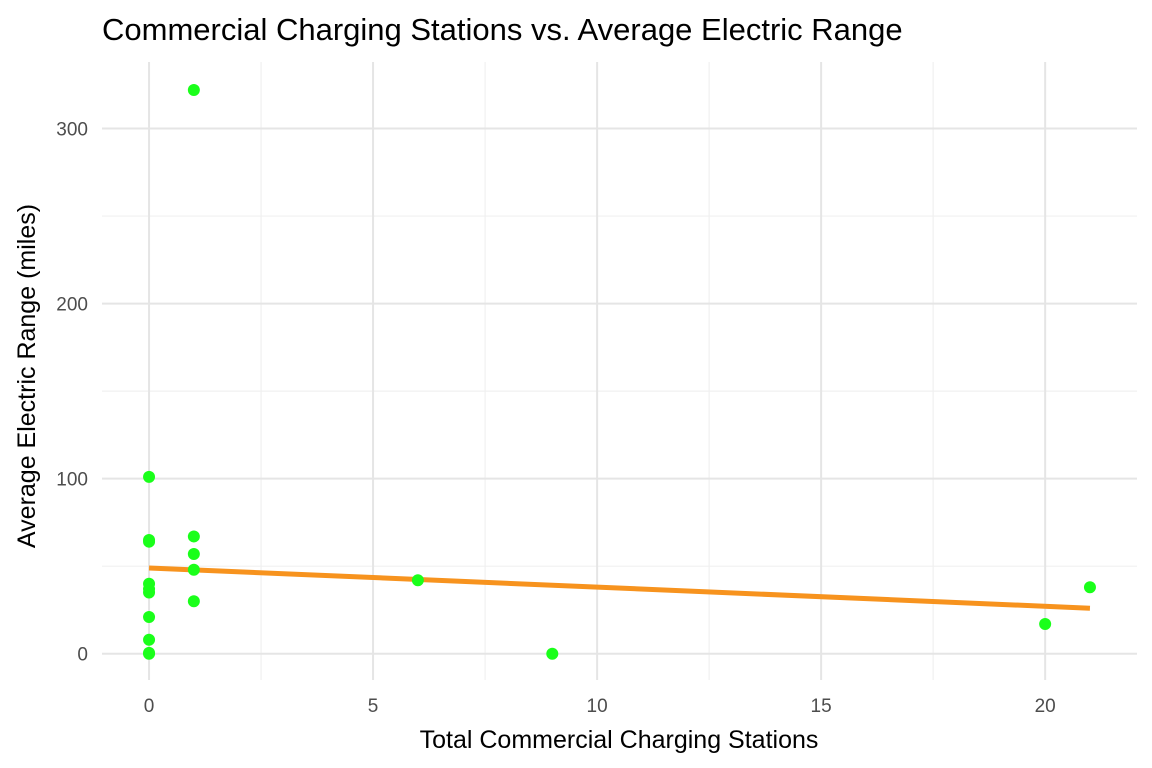 This screenshot has width=1152, height=768. Describe the element at coordinates (821, 706) in the screenshot. I see `x-tick-label: 15` at that location.